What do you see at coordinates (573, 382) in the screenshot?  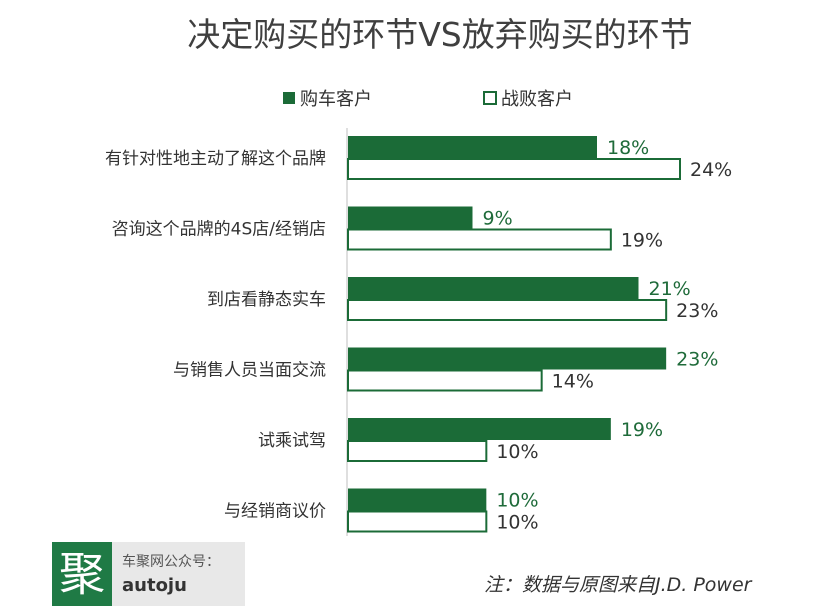 I see `value-label-lost: 14%` at bounding box center [573, 382].